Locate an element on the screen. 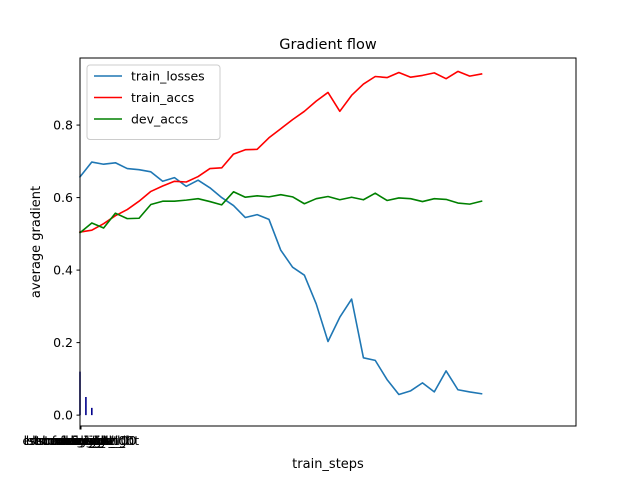 This screenshot has width=640, height=480. x-tick-label: conv.weight is located at coordinates (80, 440).